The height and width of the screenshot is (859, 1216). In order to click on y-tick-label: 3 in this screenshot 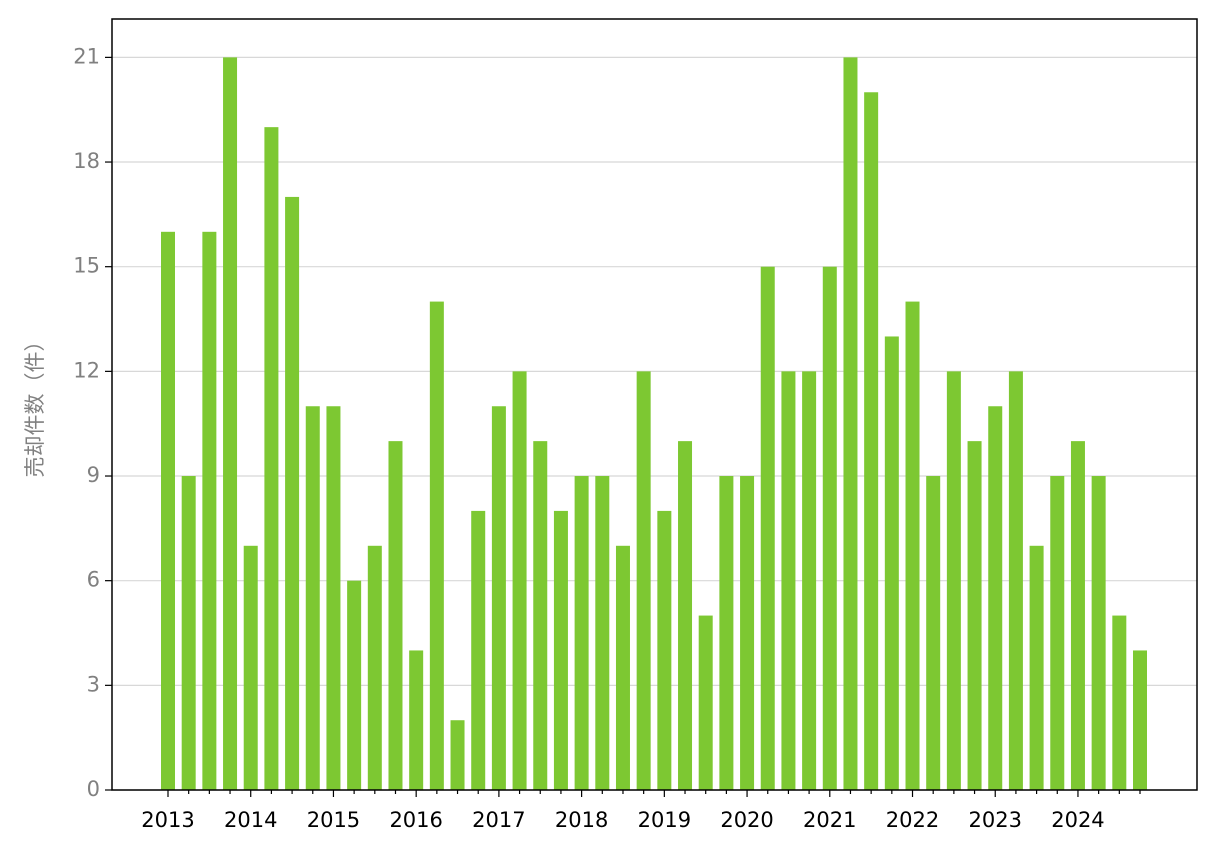, I will do `click(93, 684)`.